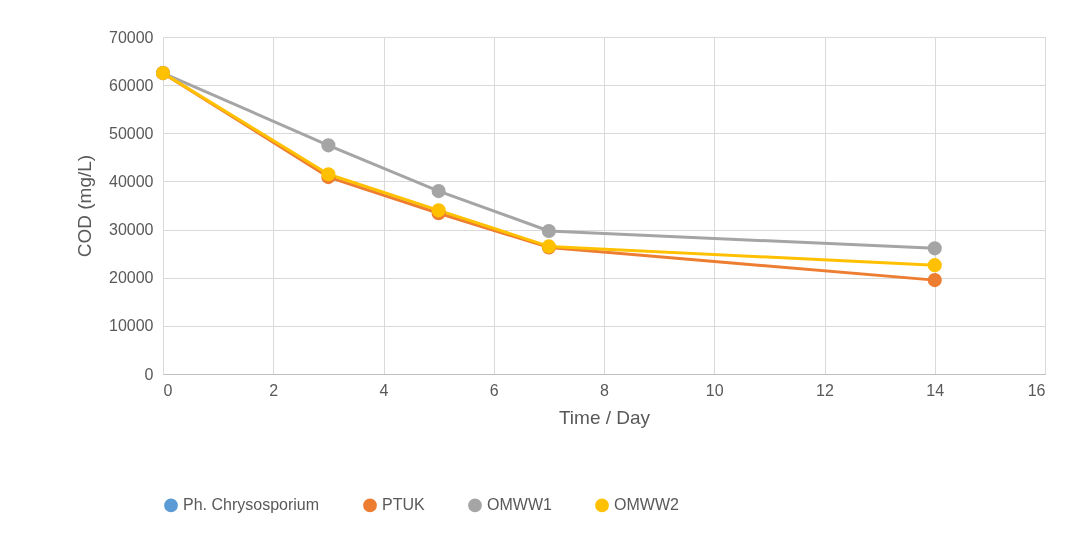  What do you see at coordinates (131, 85) in the screenshot?
I see `y-tick-label: 60000` at bounding box center [131, 85].